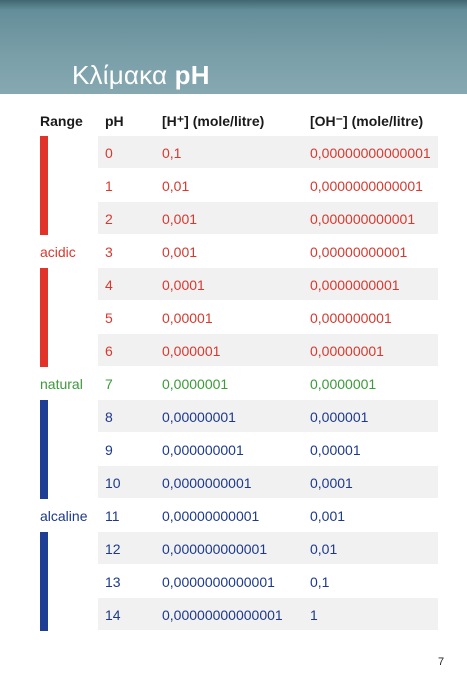  What do you see at coordinates (192, 75) in the screenshot?
I see `title-bold: pH` at bounding box center [192, 75].